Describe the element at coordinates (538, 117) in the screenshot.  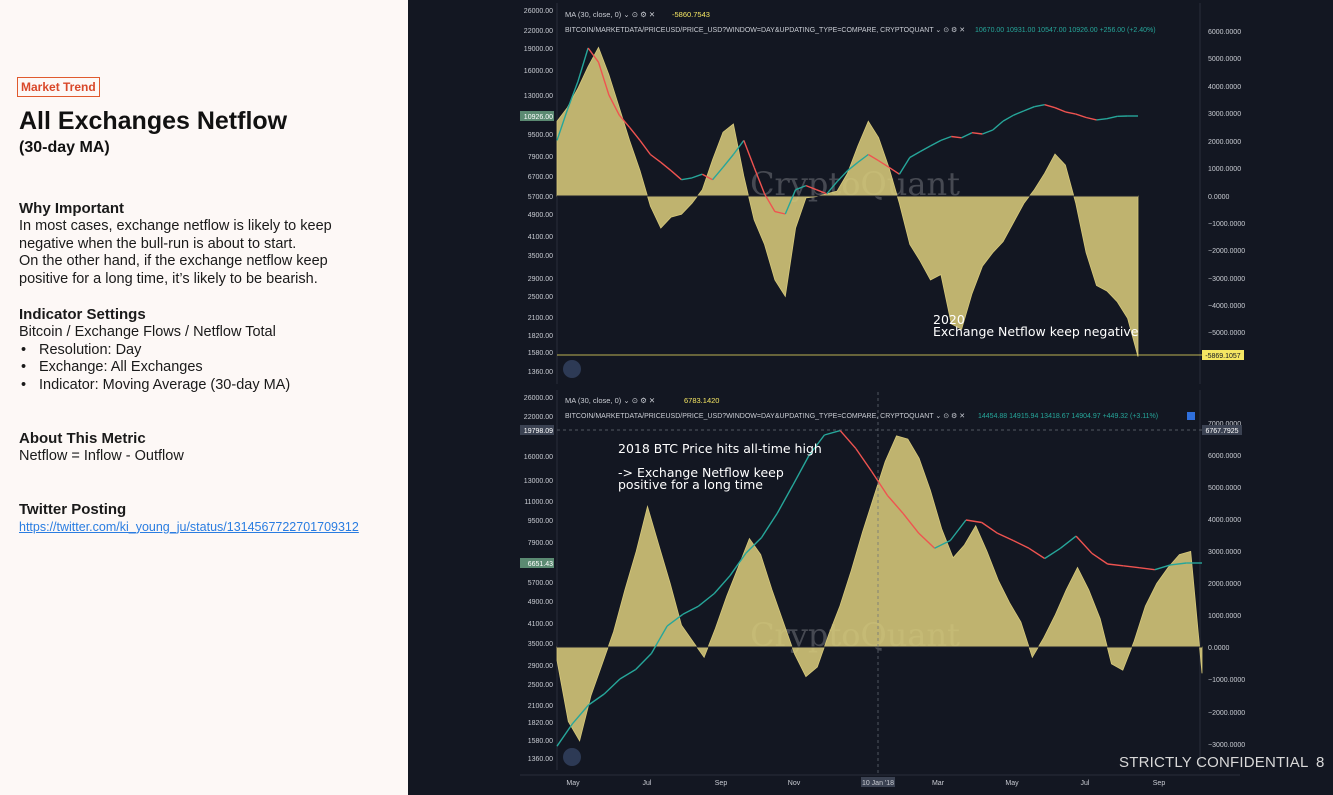
I see `price-tick-label: 10926.00` at that location.